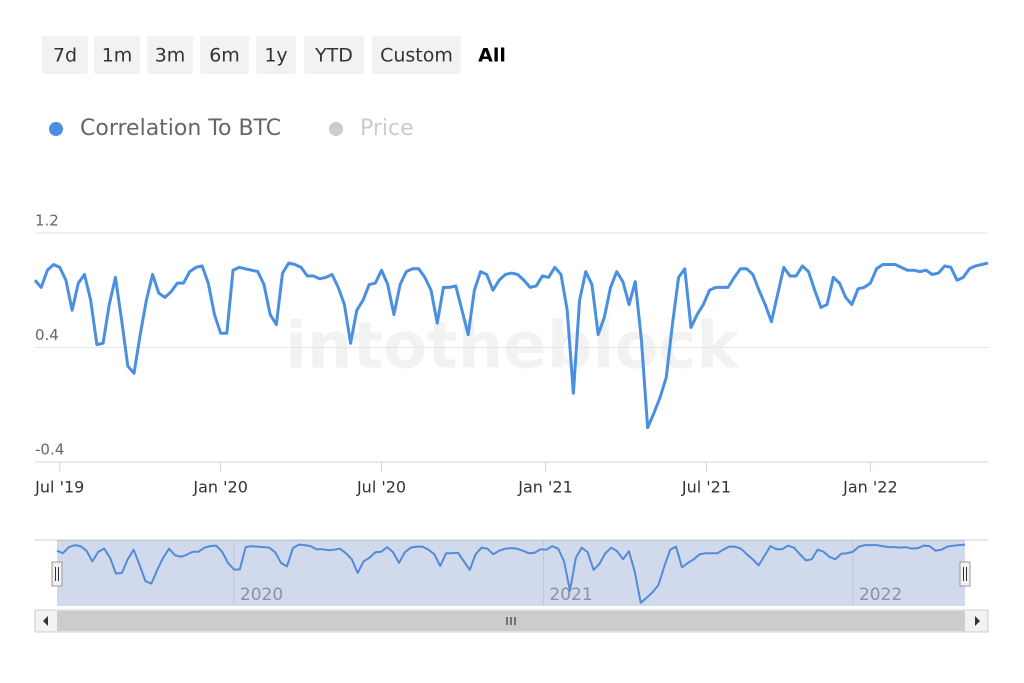  Describe the element at coordinates (381, 487) in the screenshot. I see `x-tick-label: Jul '20` at that location.